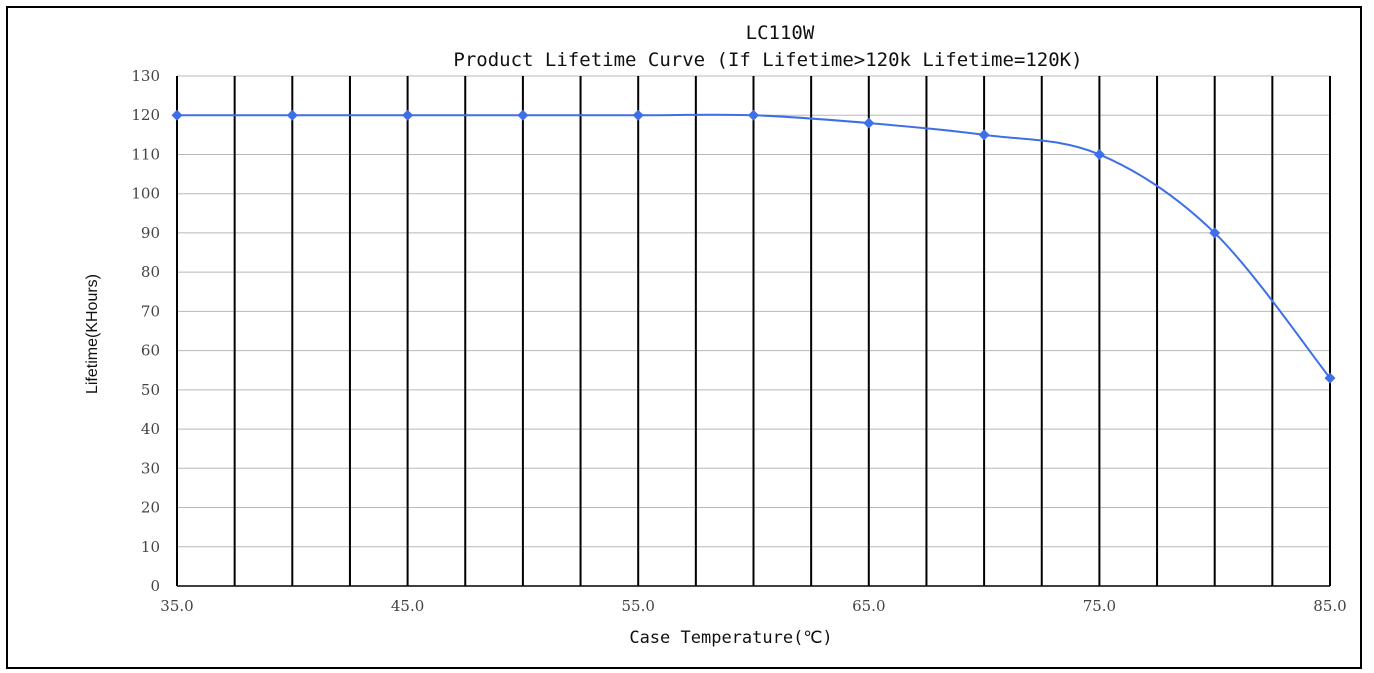  Describe the element at coordinates (155, 586) in the screenshot. I see `y-tick-label: 0` at that location.